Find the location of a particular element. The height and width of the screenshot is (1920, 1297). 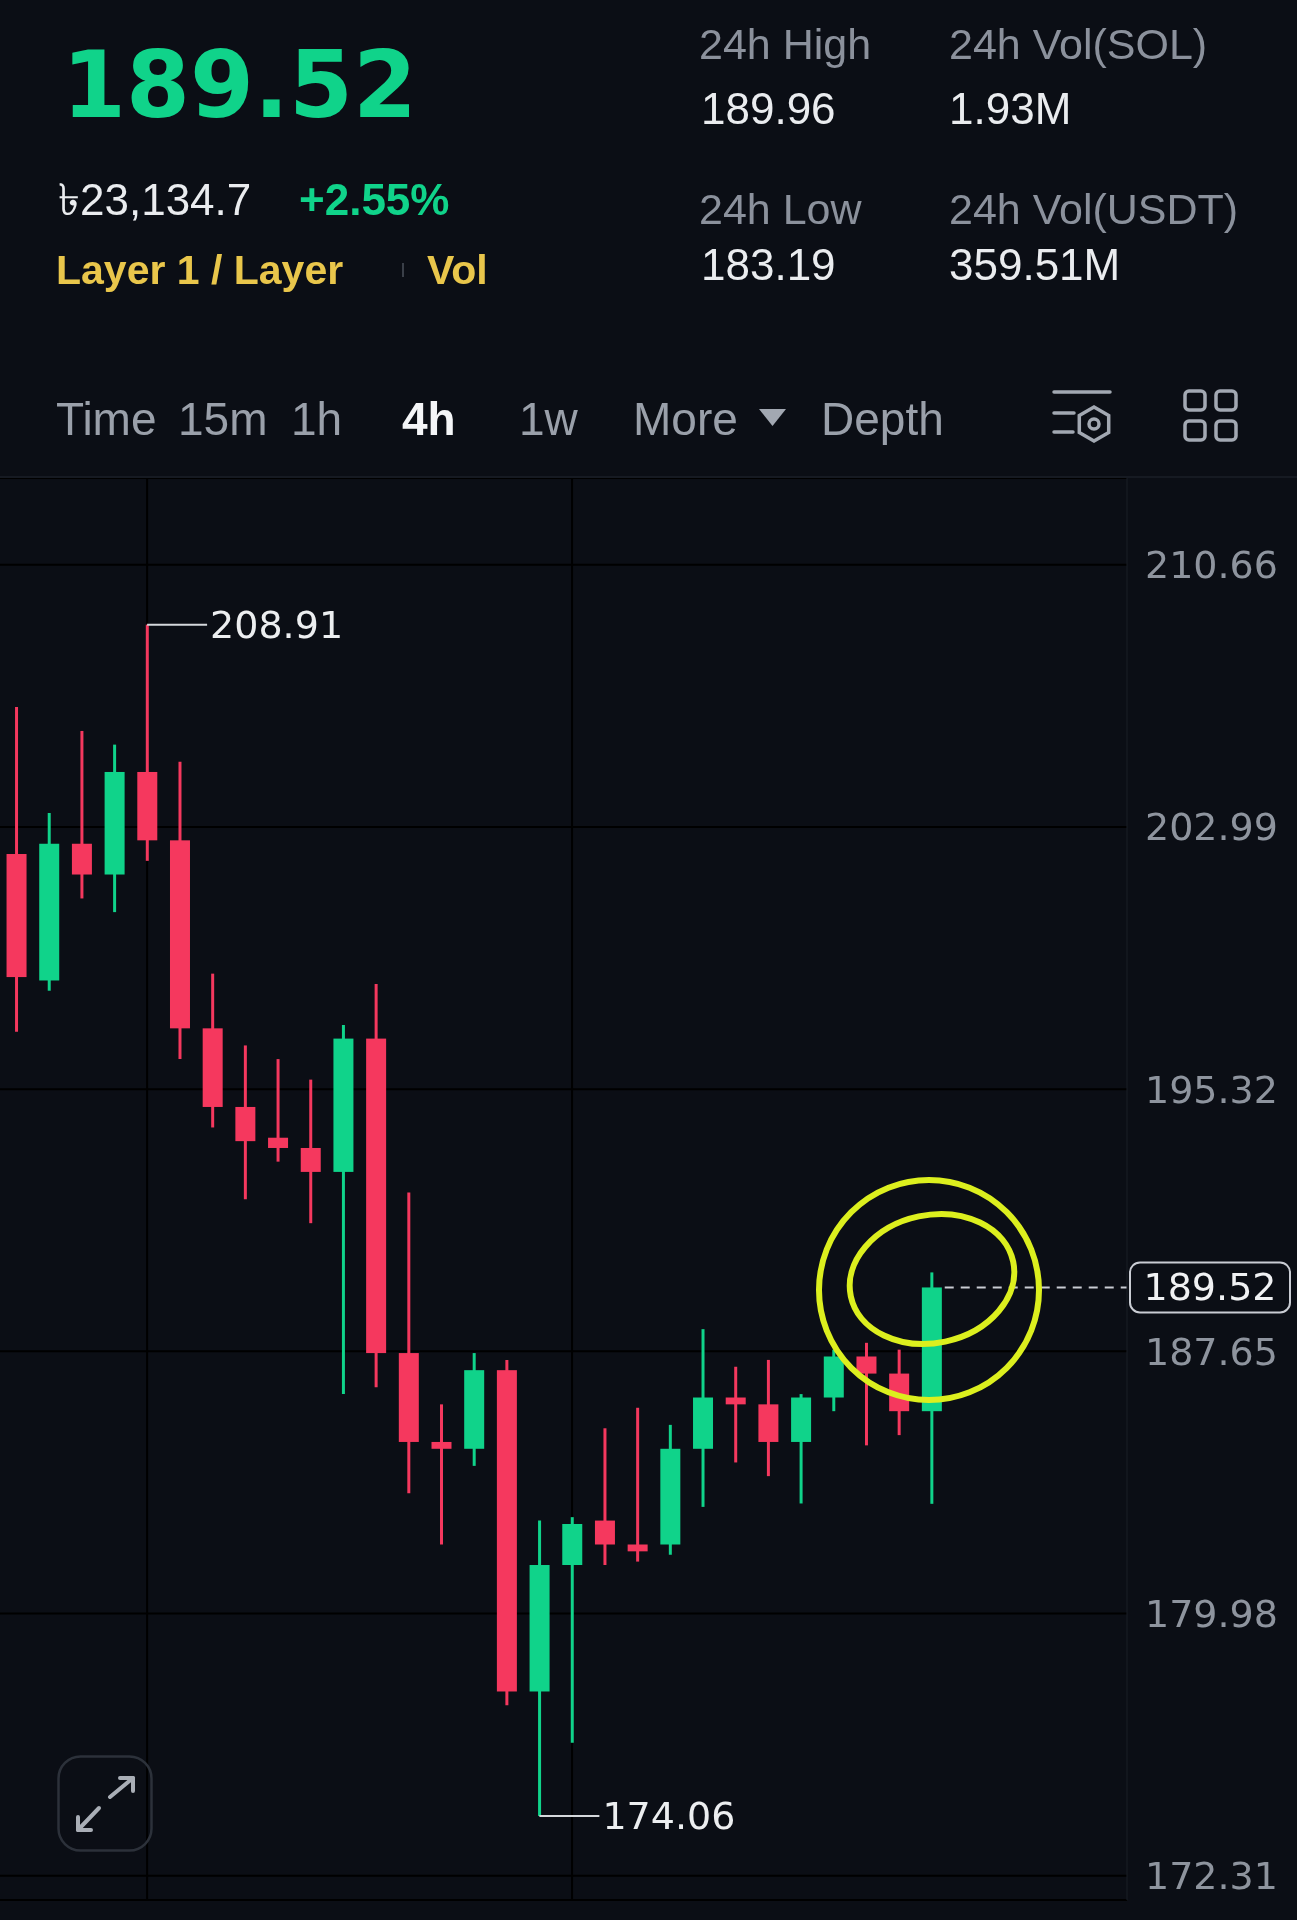

text: 189.96 is located at coordinates (768, 108).